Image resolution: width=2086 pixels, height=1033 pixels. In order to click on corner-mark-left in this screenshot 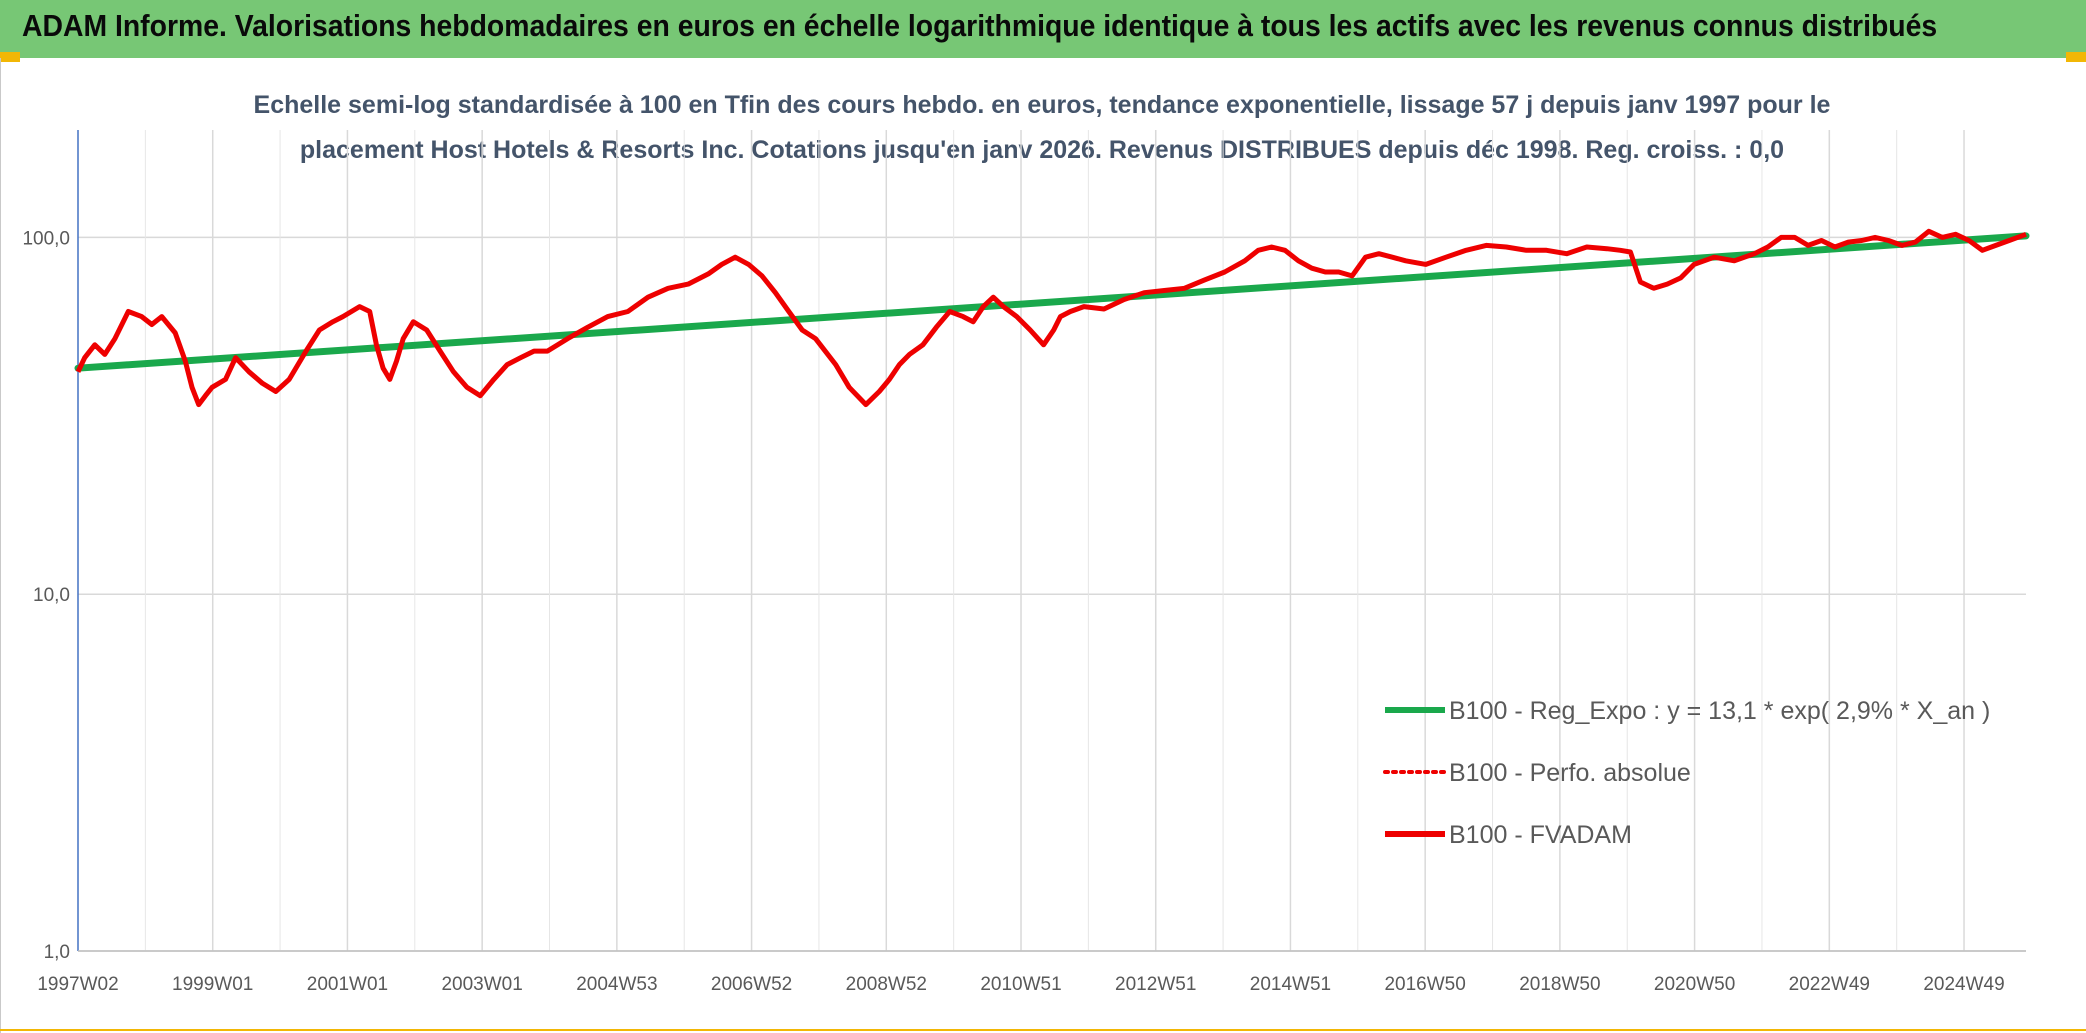, I will do `click(10, 57)`.